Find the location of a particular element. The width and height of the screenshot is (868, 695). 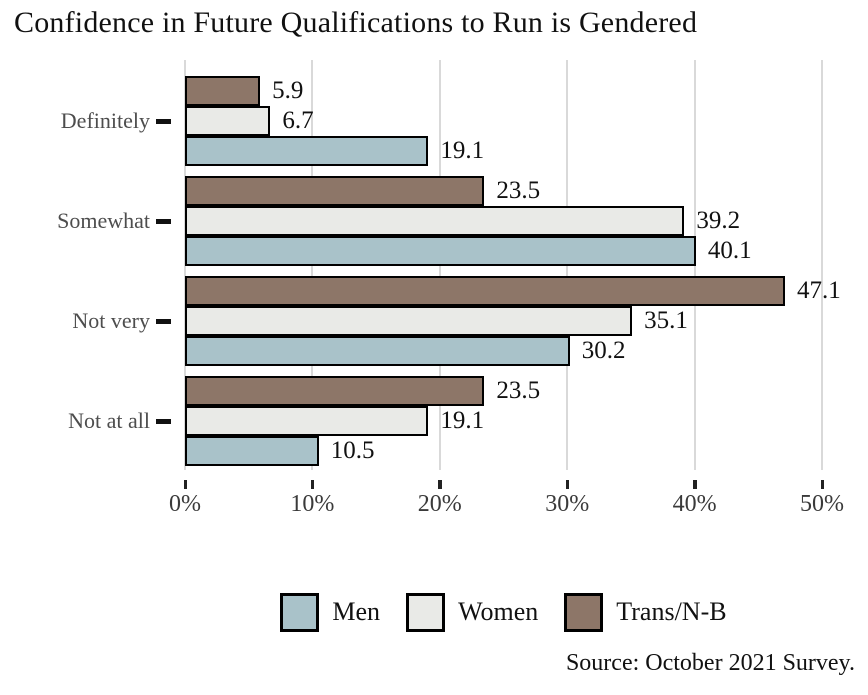

x-tick-label: 40% is located at coordinates (694, 504).